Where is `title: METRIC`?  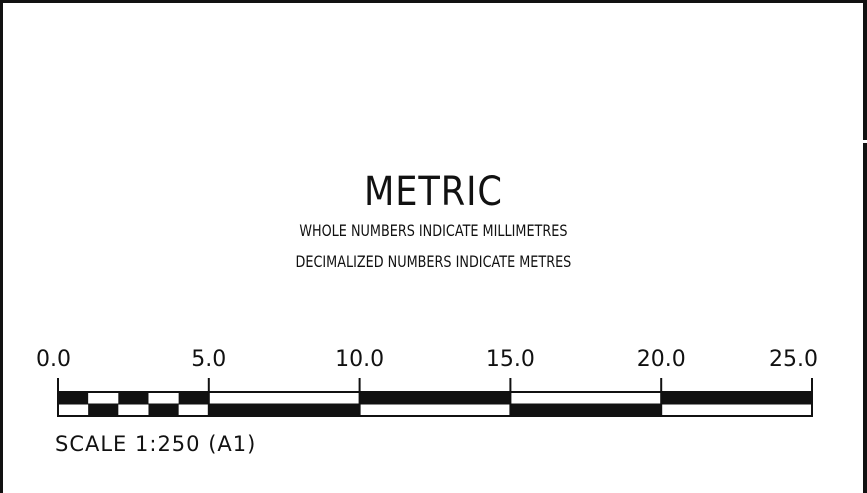 title: METRIC is located at coordinates (433, 192).